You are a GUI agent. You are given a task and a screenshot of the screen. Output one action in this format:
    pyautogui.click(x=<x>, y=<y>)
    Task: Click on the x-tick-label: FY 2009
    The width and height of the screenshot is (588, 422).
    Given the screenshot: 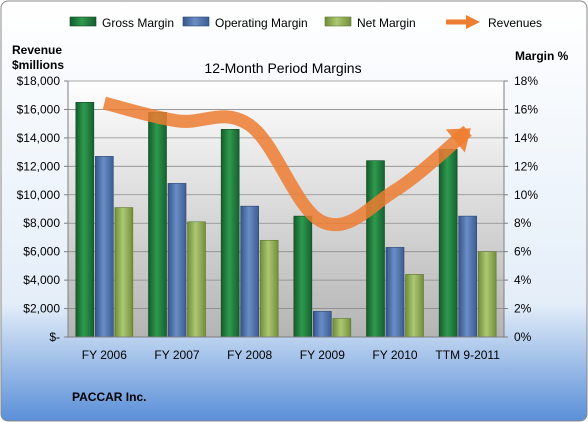 What is the action you would take?
    pyautogui.click(x=322, y=355)
    